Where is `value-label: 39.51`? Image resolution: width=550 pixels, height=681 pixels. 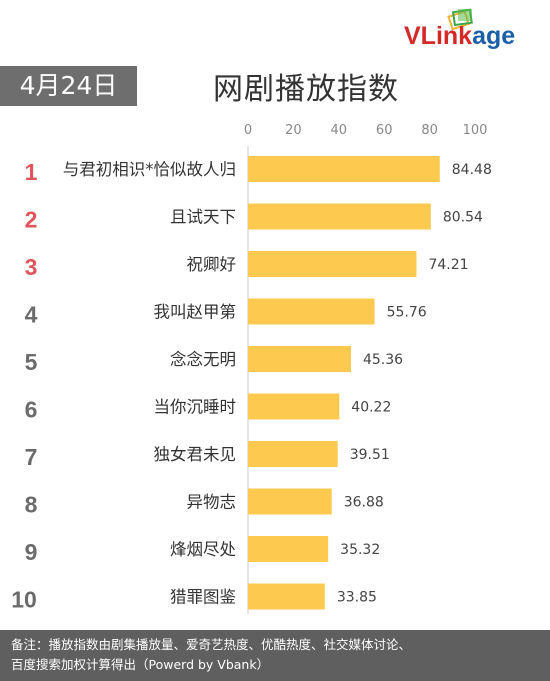 value-label: 39.51 is located at coordinates (370, 455).